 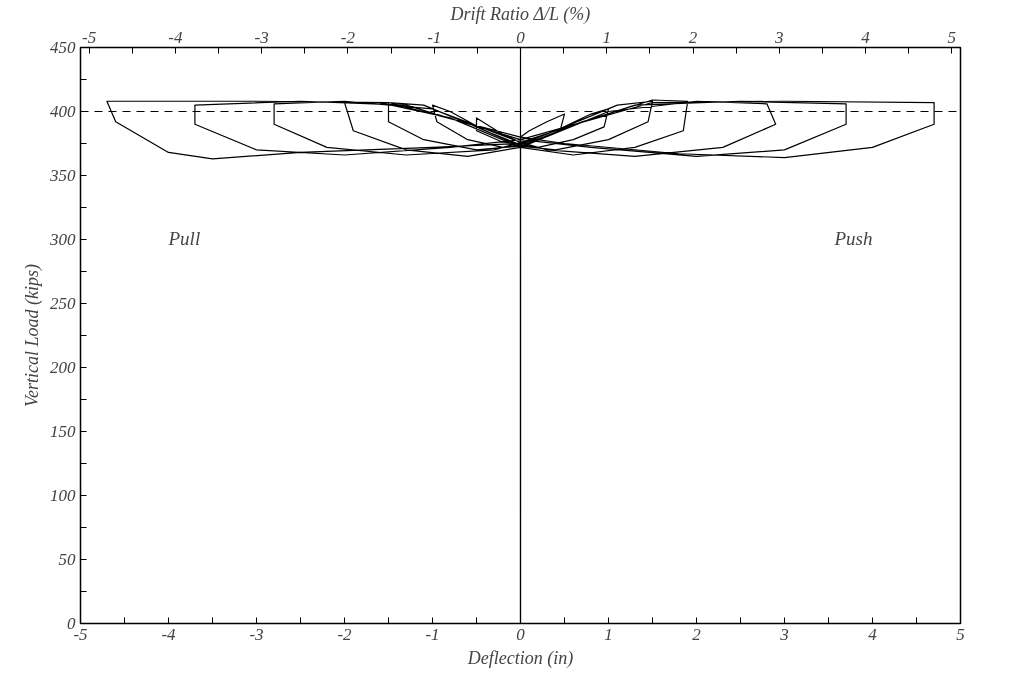 What do you see at coordinates (693, 37) in the screenshot?
I see `x2-tick-label: 2` at bounding box center [693, 37].